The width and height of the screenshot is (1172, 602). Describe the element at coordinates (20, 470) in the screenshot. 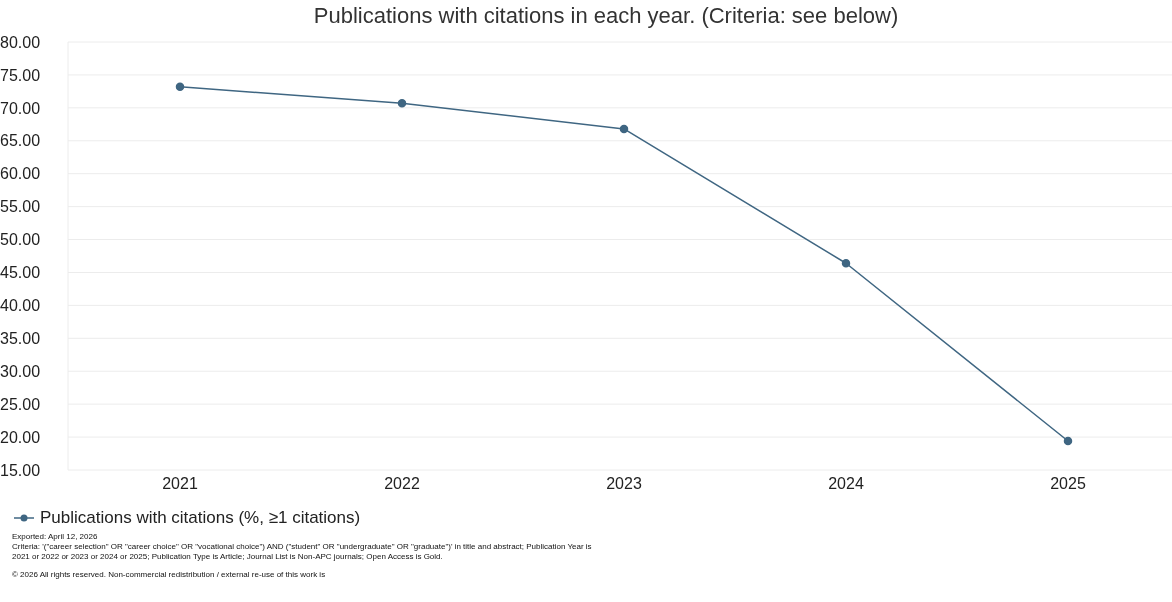

I see `y-tick-label: 15.00` at that location.